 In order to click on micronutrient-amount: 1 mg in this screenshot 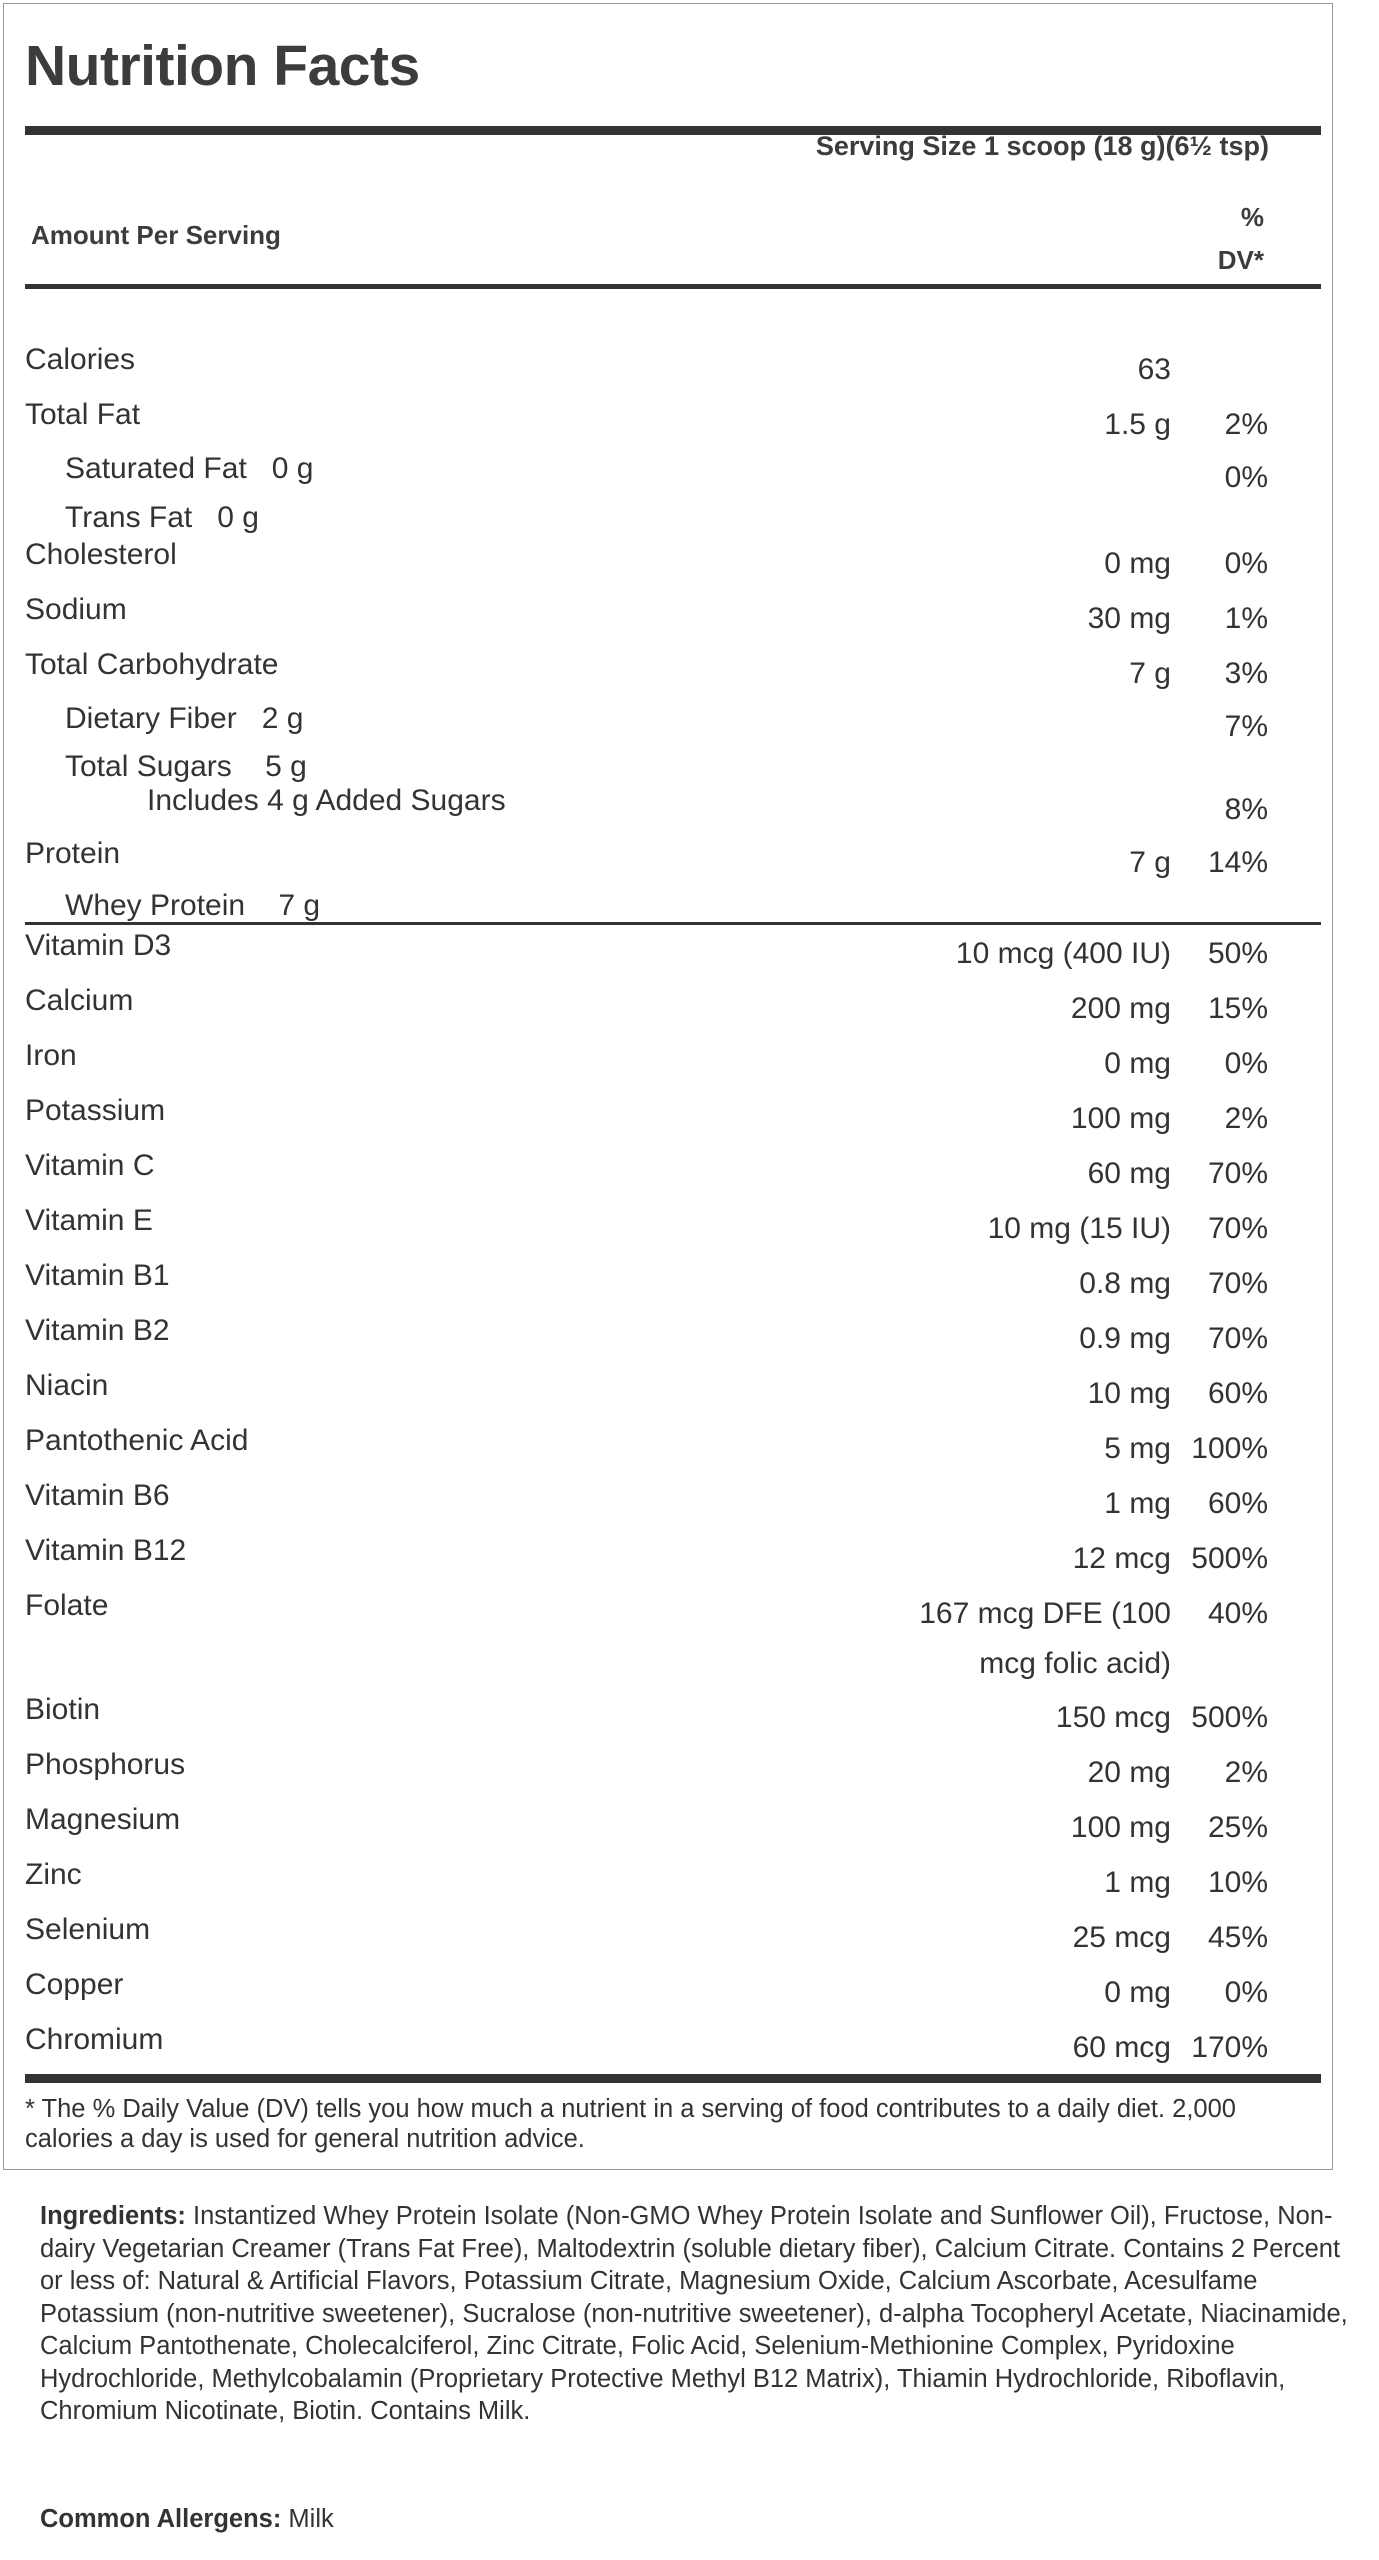, I will do `click(1137, 1882)`.